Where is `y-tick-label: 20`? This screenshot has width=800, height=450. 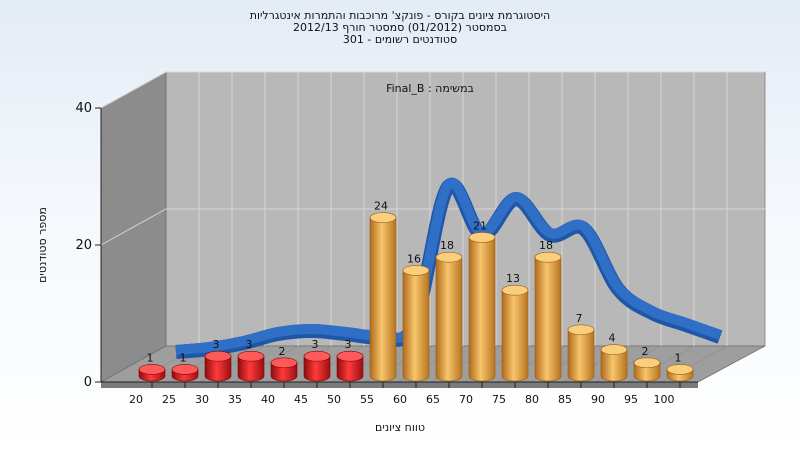
y-tick-label: 20 is located at coordinates (83, 245).